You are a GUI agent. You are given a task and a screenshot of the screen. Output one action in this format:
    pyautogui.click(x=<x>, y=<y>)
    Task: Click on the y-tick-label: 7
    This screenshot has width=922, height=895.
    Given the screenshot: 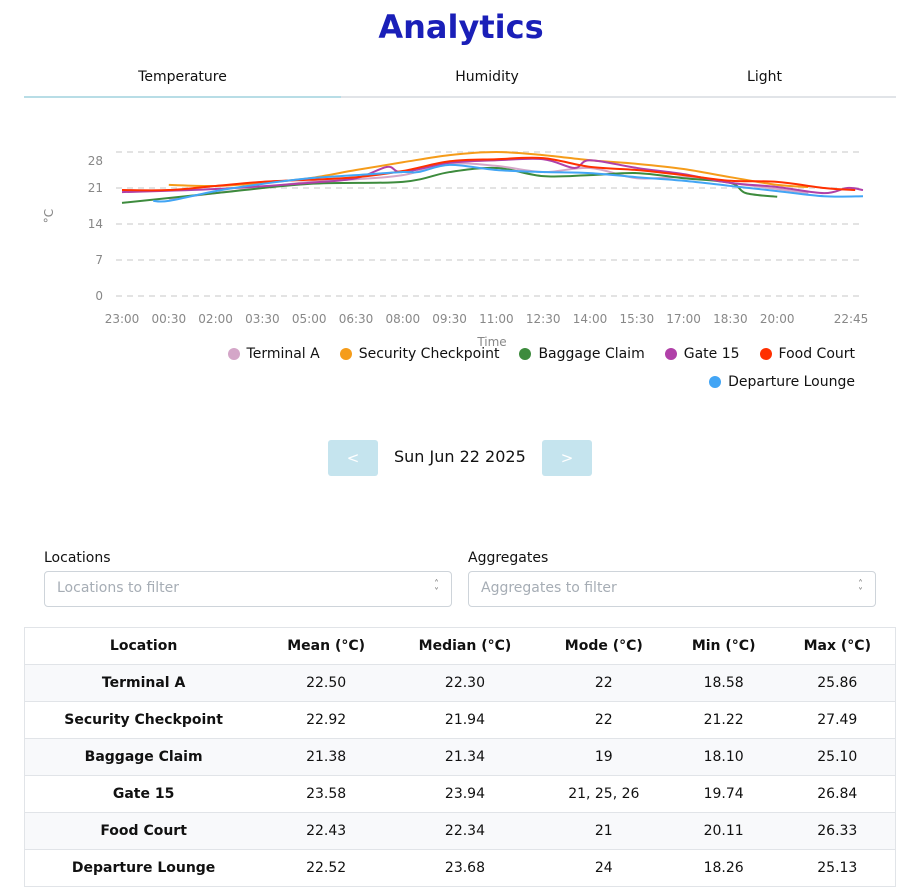 What is the action you would take?
    pyautogui.click(x=99, y=260)
    